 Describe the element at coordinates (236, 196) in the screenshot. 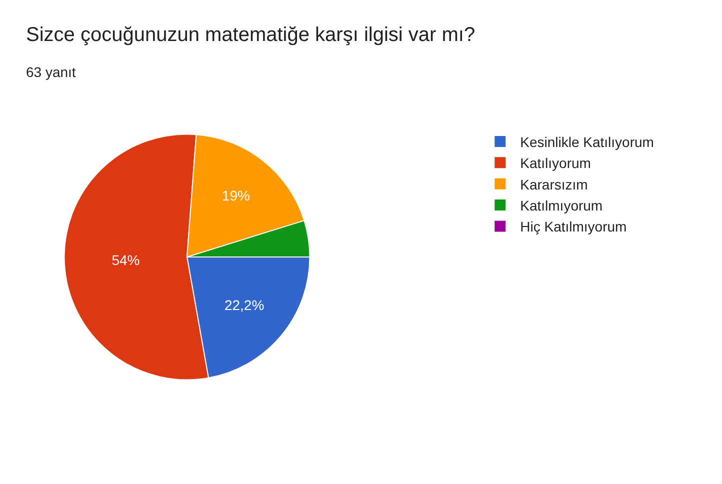

I see `data-label: 19%` at that location.